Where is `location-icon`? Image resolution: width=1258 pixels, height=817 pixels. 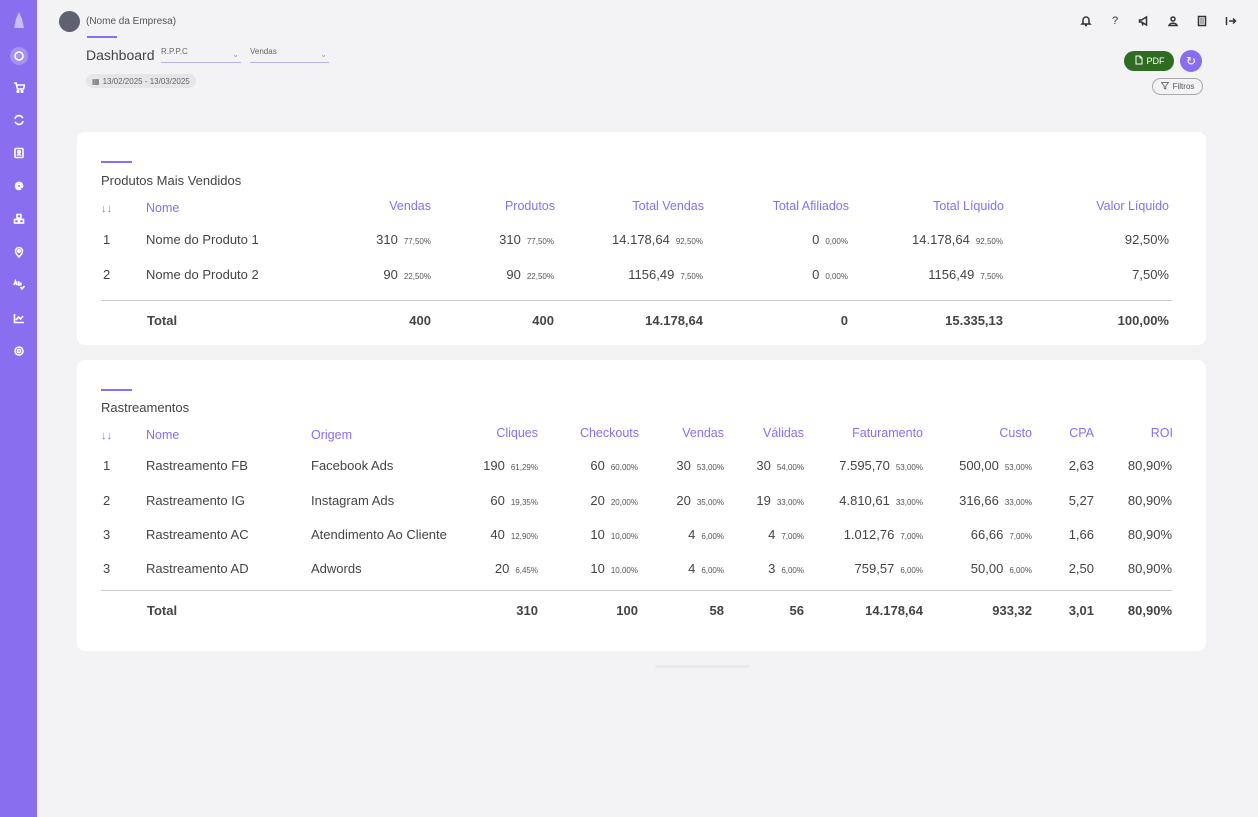 location-icon is located at coordinates (19, 253).